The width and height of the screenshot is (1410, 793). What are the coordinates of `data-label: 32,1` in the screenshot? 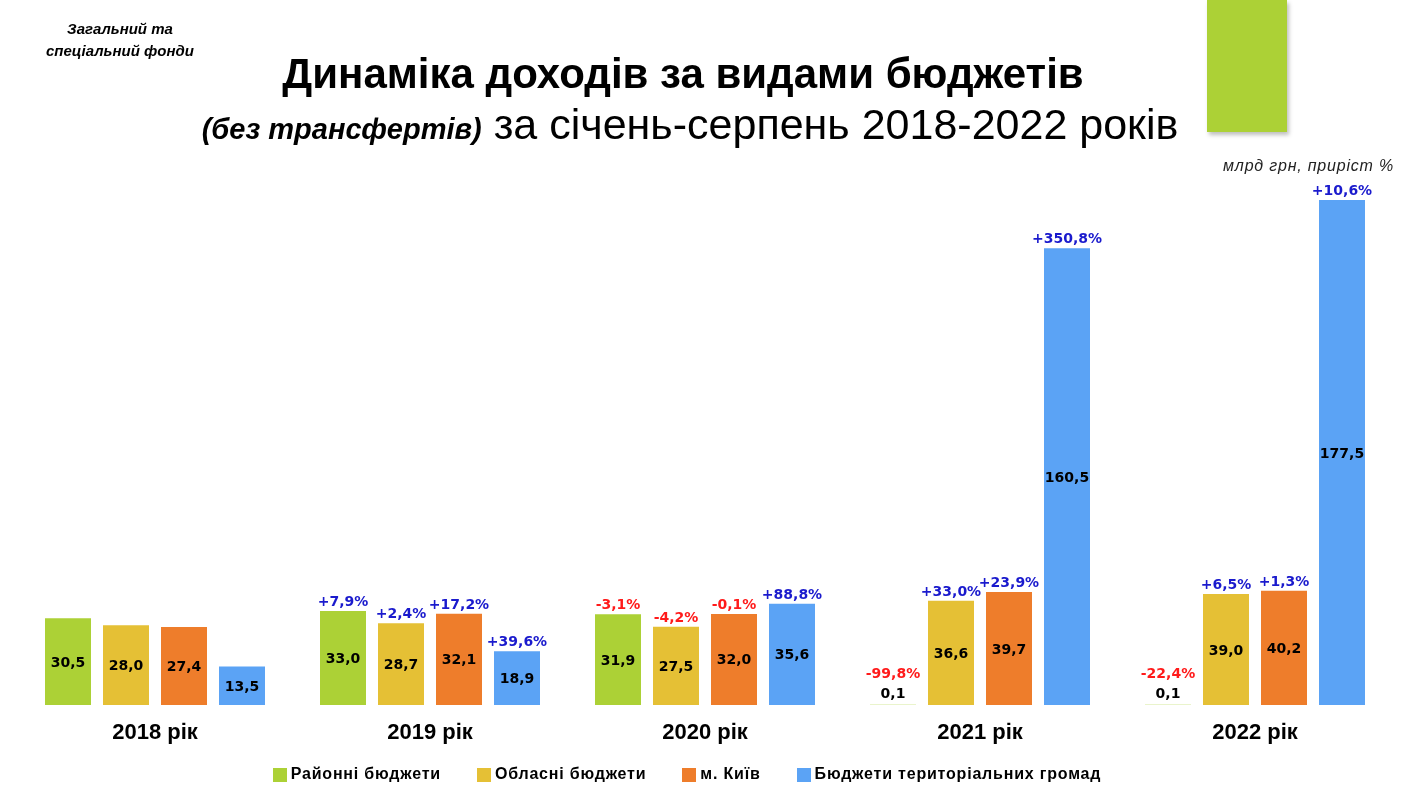 It's located at (459, 659).